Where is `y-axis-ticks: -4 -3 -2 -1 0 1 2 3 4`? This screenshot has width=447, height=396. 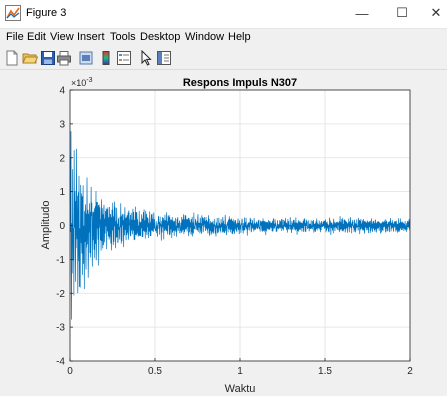 y-axis-ticks: -4 -3 -2 -1 0 1 2 3 4 is located at coordinates (64, 227).